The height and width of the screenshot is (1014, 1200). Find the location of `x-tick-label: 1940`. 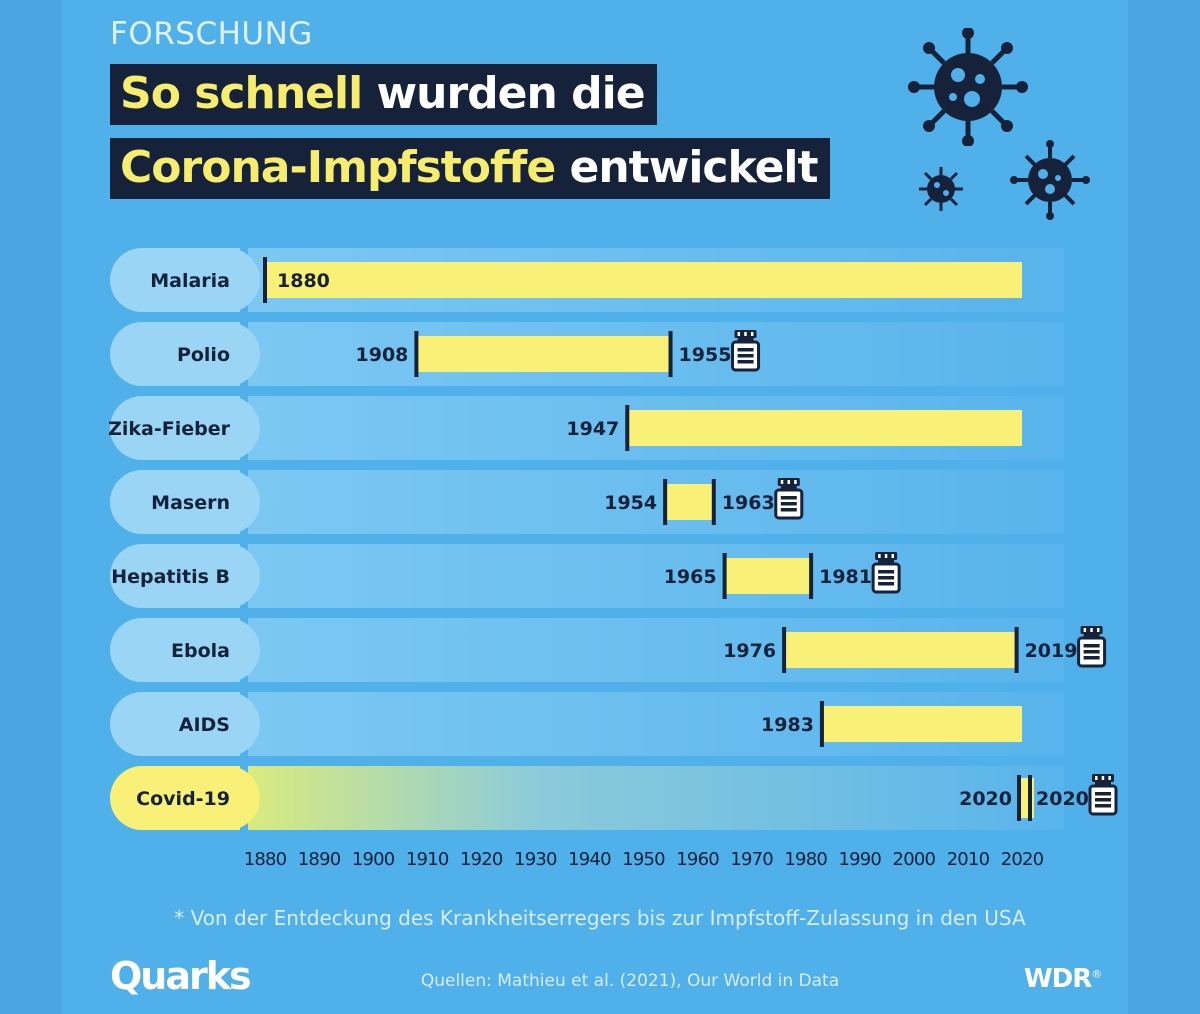

x-tick-label: 1940 is located at coordinates (589, 859).